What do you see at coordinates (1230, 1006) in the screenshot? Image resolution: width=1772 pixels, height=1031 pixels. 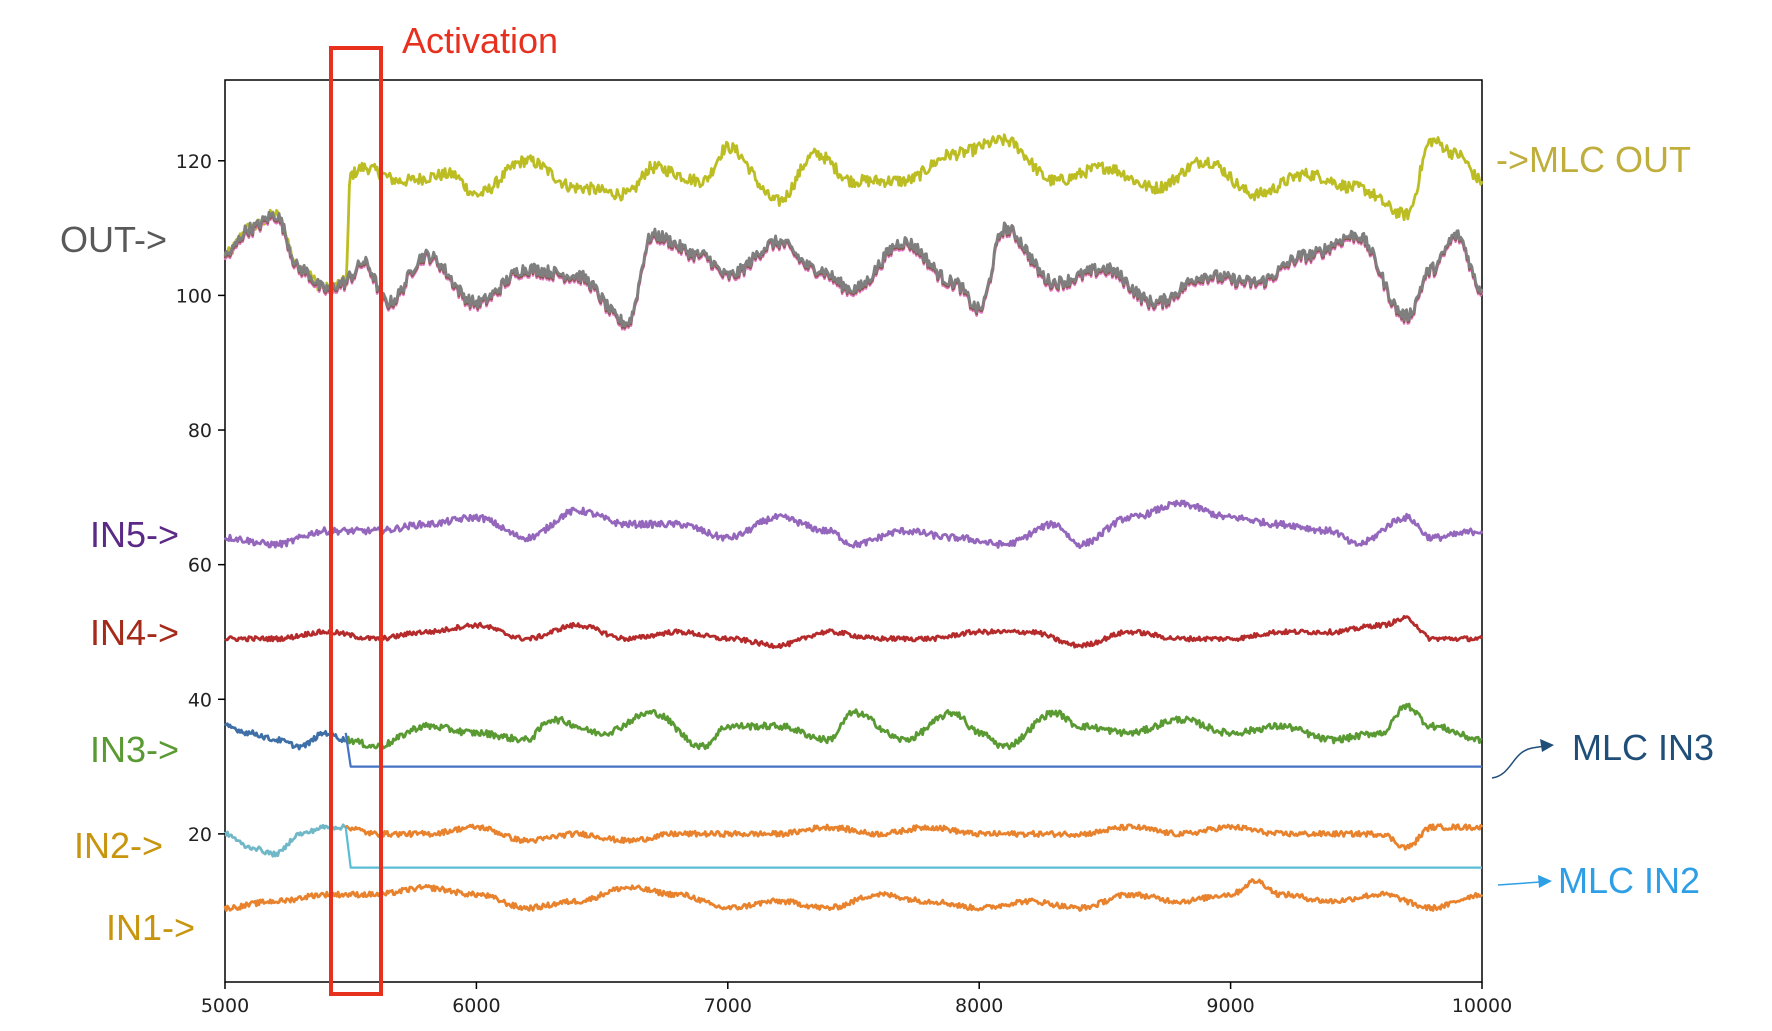 I see `x-tick-label: 9000` at bounding box center [1230, 1006].